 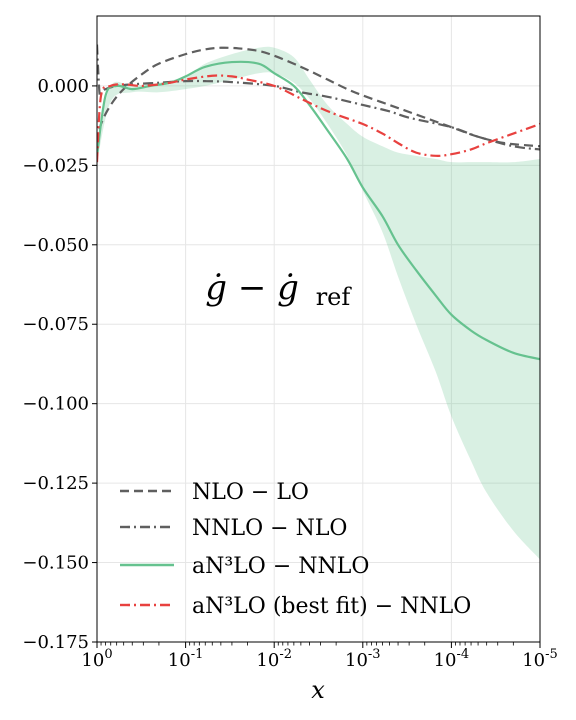 I want to click on x-tick-label: 10⁰, so click(x=96, y=659).